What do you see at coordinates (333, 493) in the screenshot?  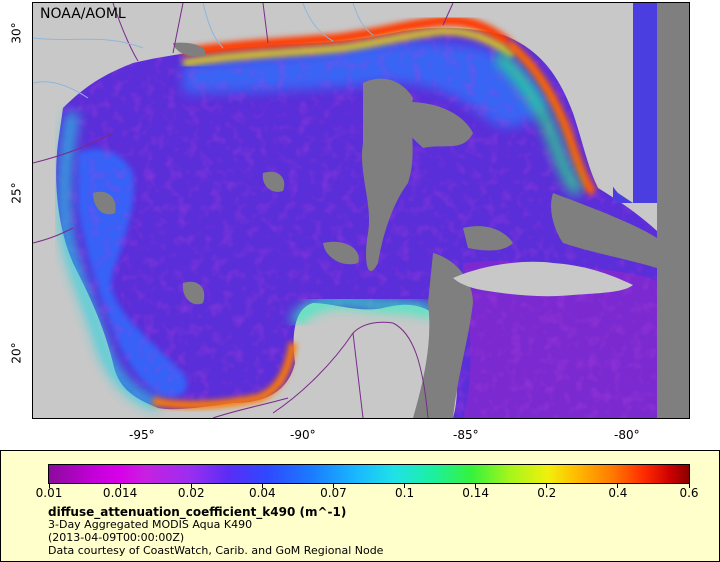 I see `colorbar-tick-label: 0.07` at bounding box center [333, 493].